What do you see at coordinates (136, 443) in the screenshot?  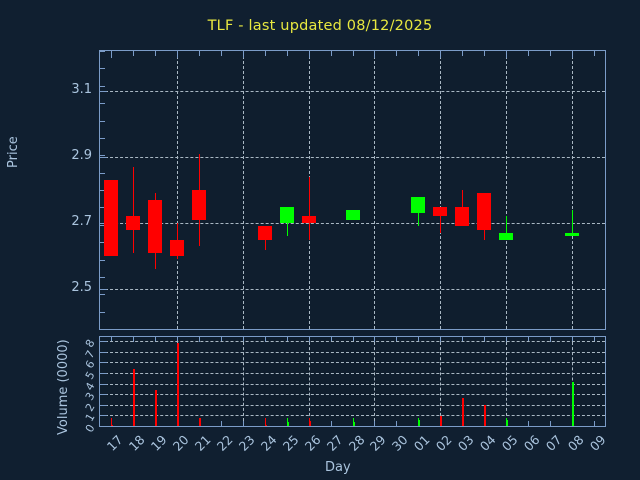 I see `day-tick-label: 18` at bounding box center [136, 443].